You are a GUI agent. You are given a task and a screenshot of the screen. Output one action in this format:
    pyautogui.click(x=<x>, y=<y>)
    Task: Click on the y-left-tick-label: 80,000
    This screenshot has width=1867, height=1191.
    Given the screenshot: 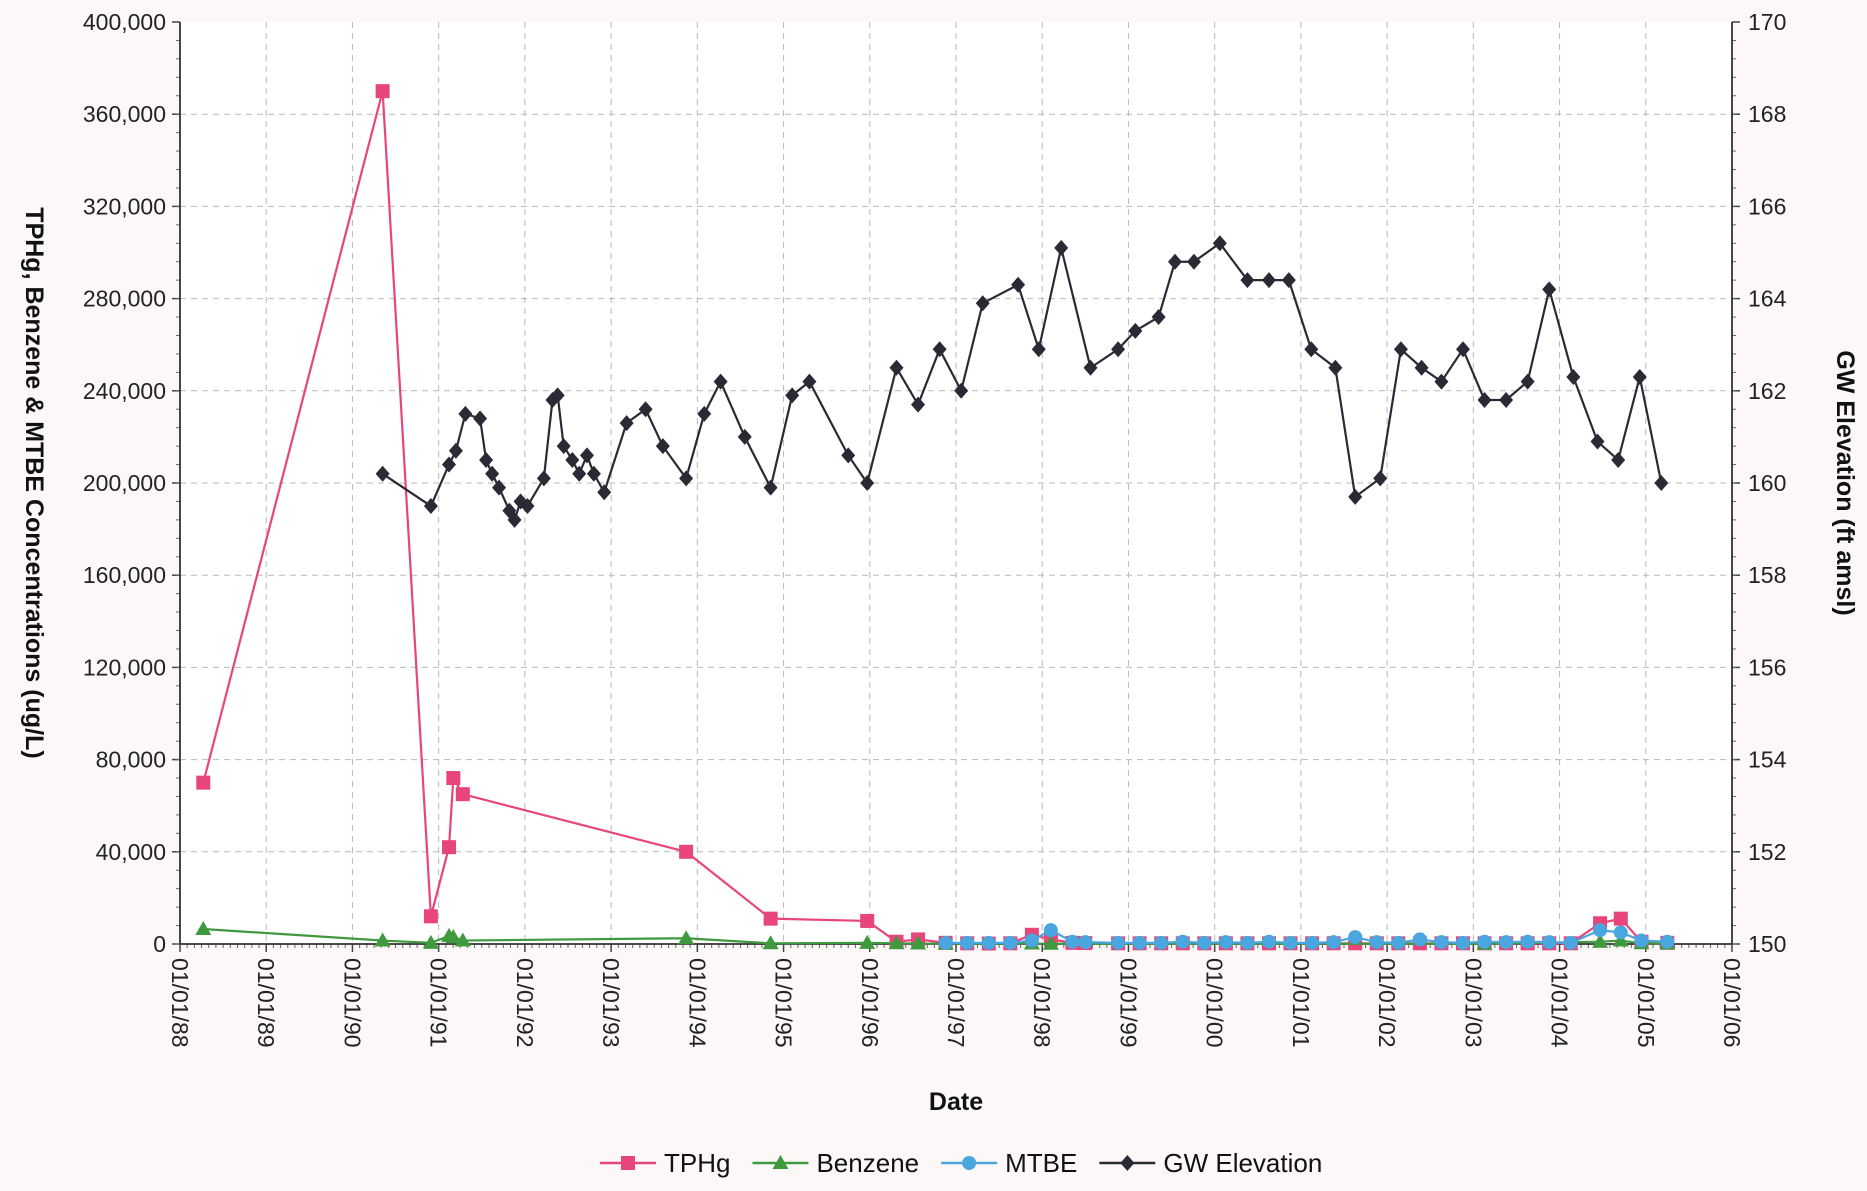 What is the action you would take?
    pyautogui.click(x=131, y=760)
    